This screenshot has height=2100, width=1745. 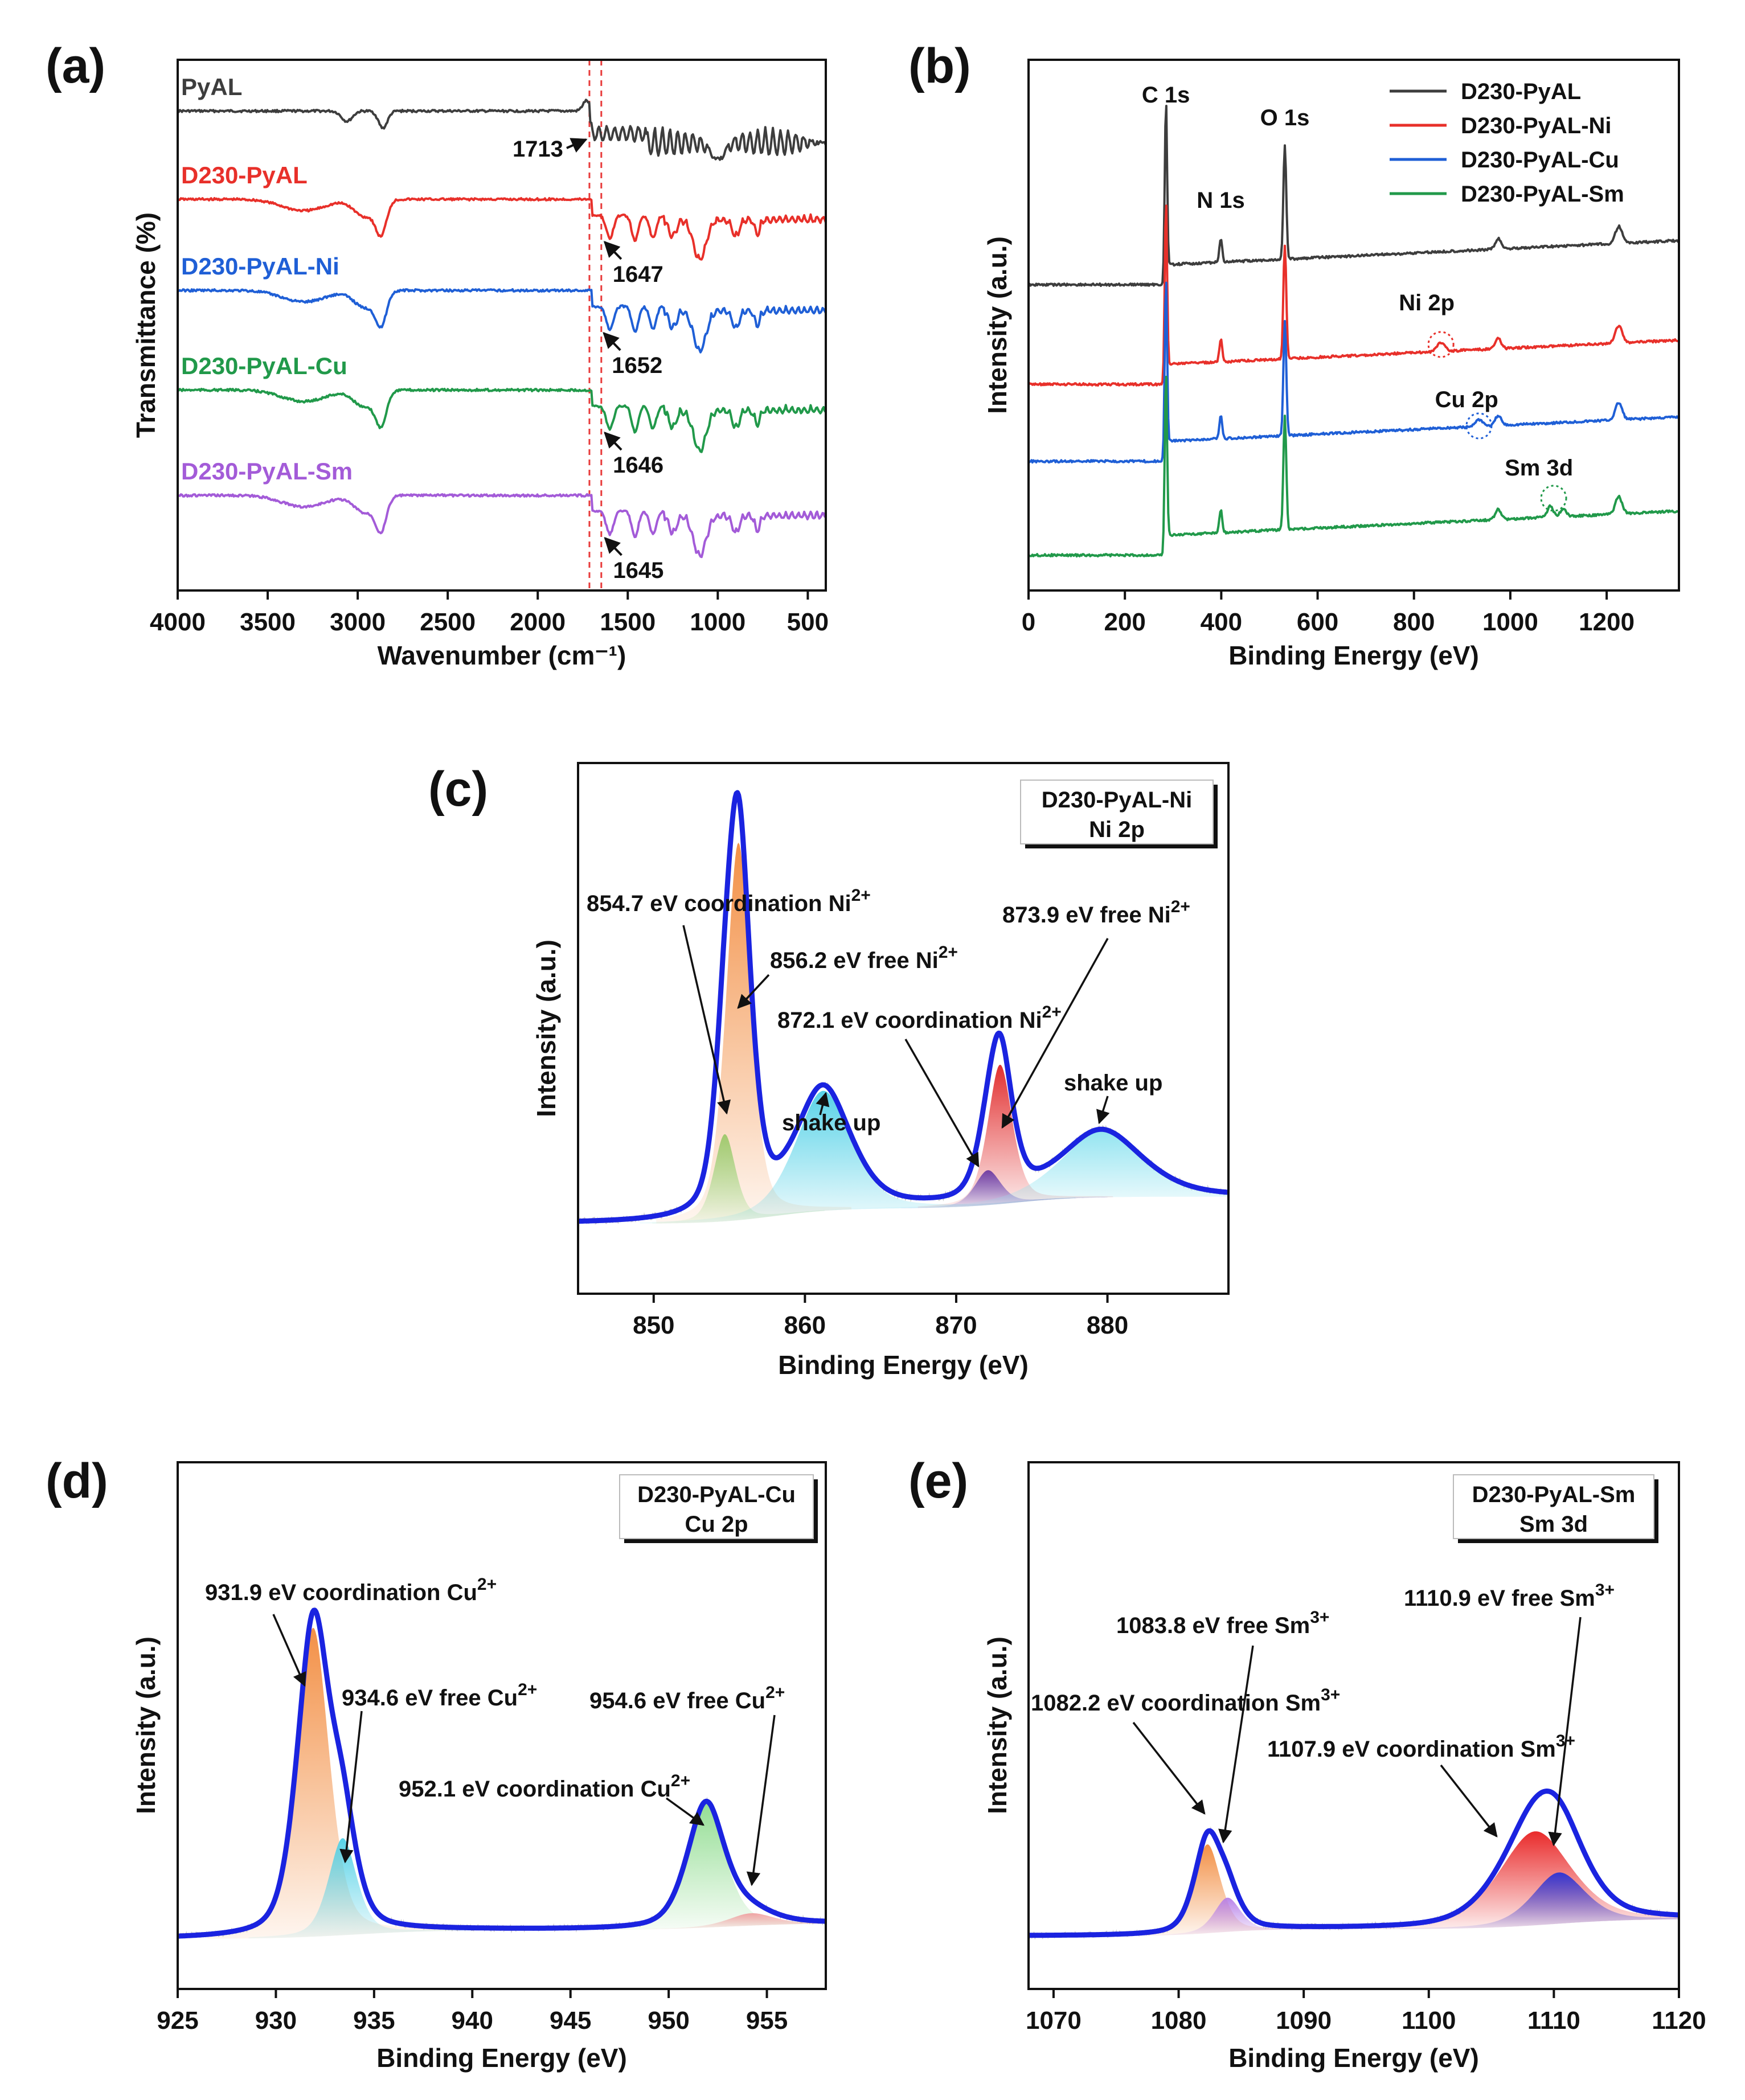 I want to click on panel-d-x-axis-title: Binding Energy (eV), so click(x=502, y=2058).